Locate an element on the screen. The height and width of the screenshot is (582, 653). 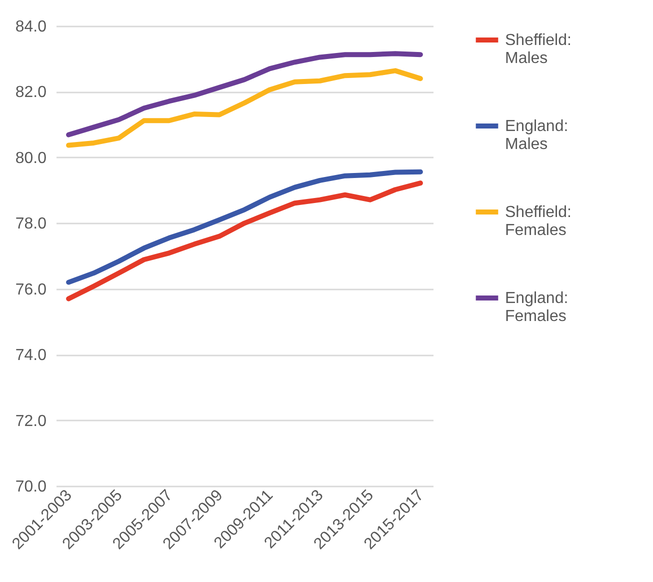
y-tick-label: 78.0 is located at coordinates (31, 224).